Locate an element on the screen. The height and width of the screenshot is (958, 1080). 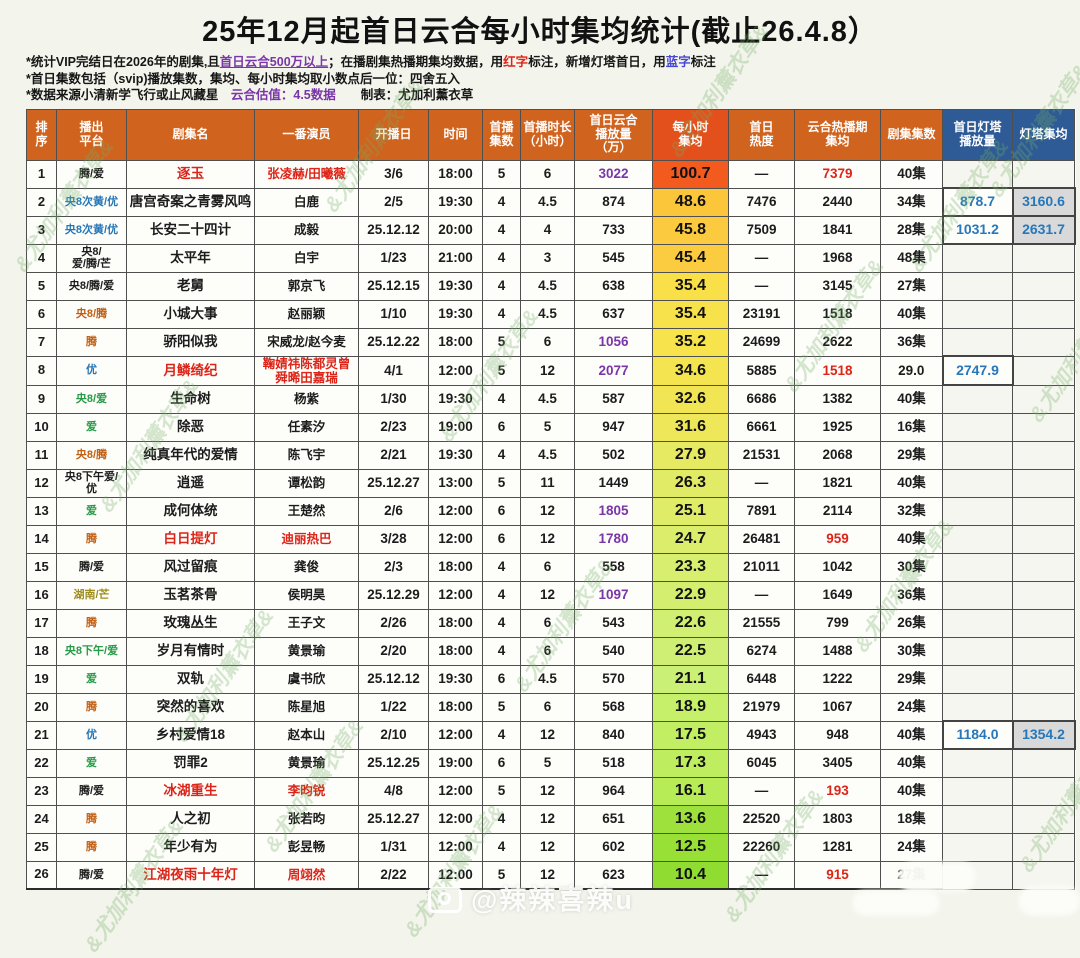
cell-air-time: 19:30 is located at coordinates (455, 202).